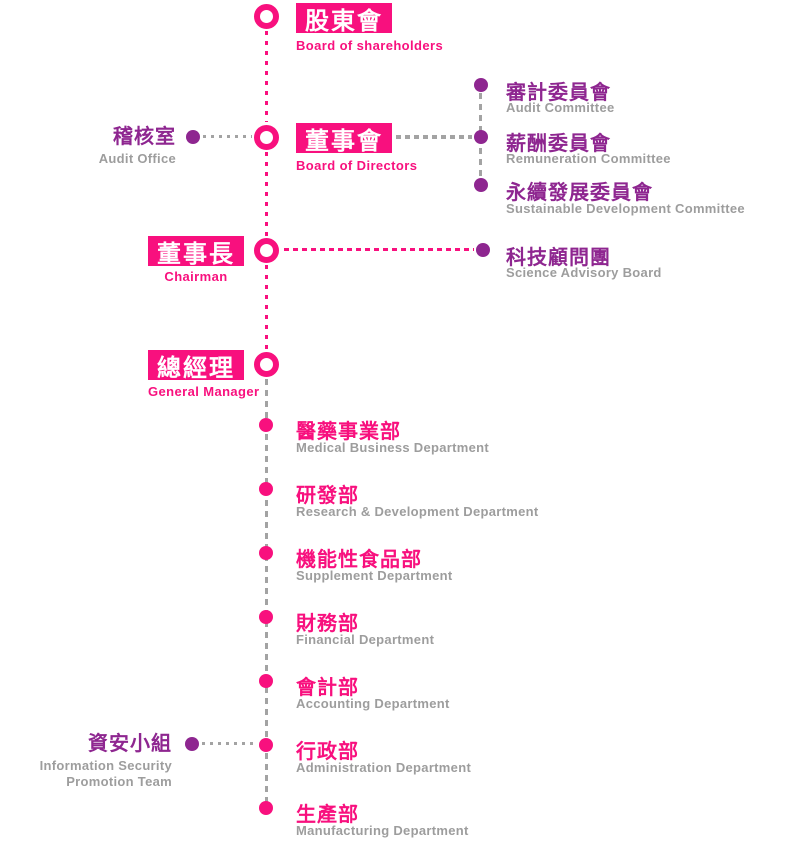  What do you see at coordinates (558, 258) in the screenshot?
I see `science-advisory-zh-label: 科技顧問團` at bounding box center [558, 258].